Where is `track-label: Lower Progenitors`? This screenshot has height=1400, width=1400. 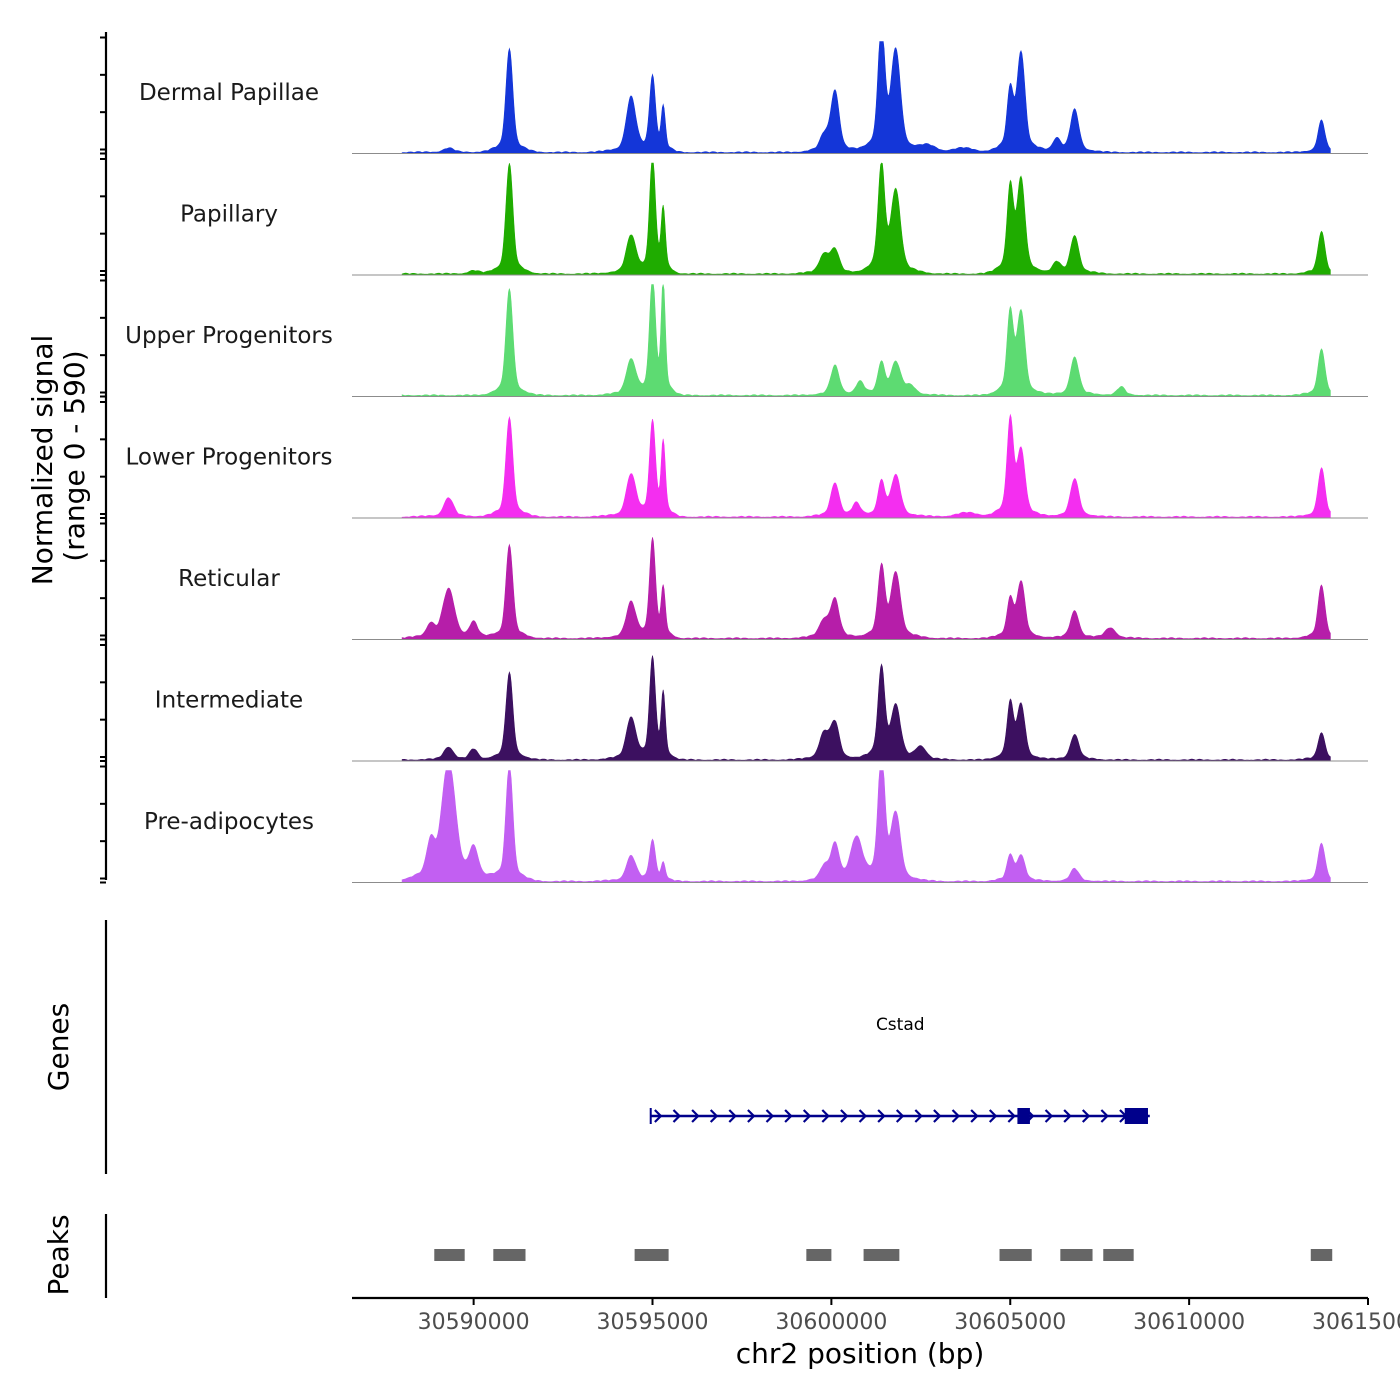
track-label: Lower Progenitors is located at coordinates (229, 458).